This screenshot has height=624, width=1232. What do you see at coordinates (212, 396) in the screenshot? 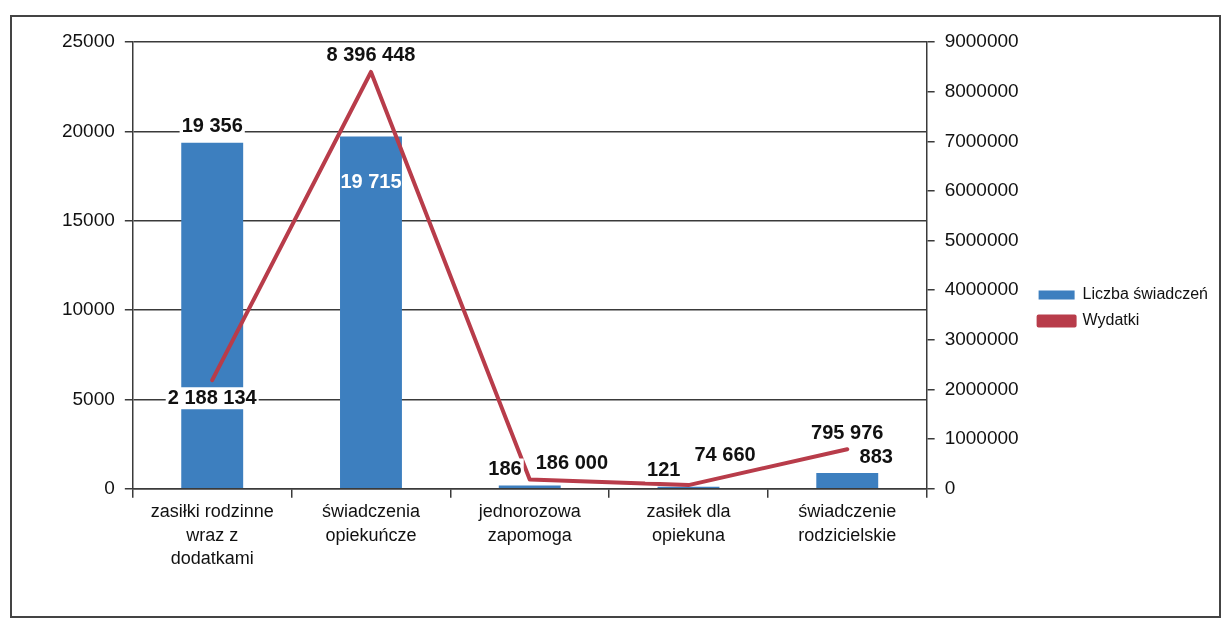
I see `data-label: 2 188 134` at bounding box center [212, 396].